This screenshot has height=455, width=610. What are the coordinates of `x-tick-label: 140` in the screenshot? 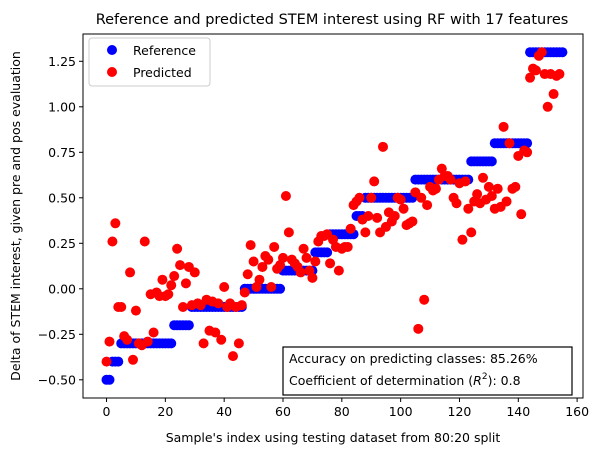 It's located at (518, 411).